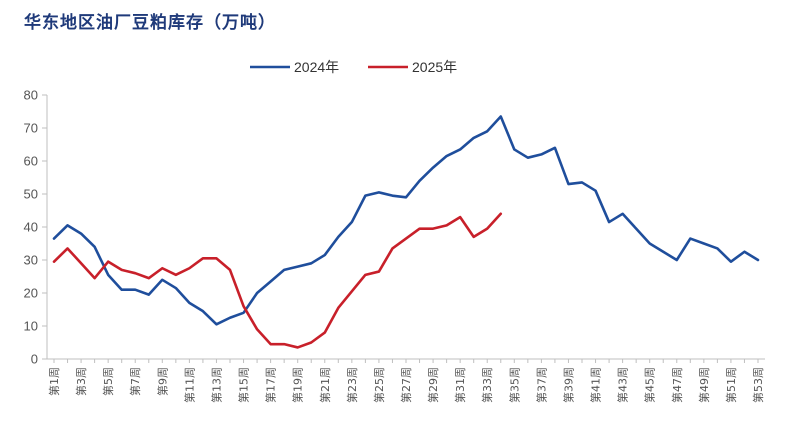 Image resolution: width=789 pixels, height=443 pixels. I want to click on x-tick-label: 第53周, so click(758, 385).